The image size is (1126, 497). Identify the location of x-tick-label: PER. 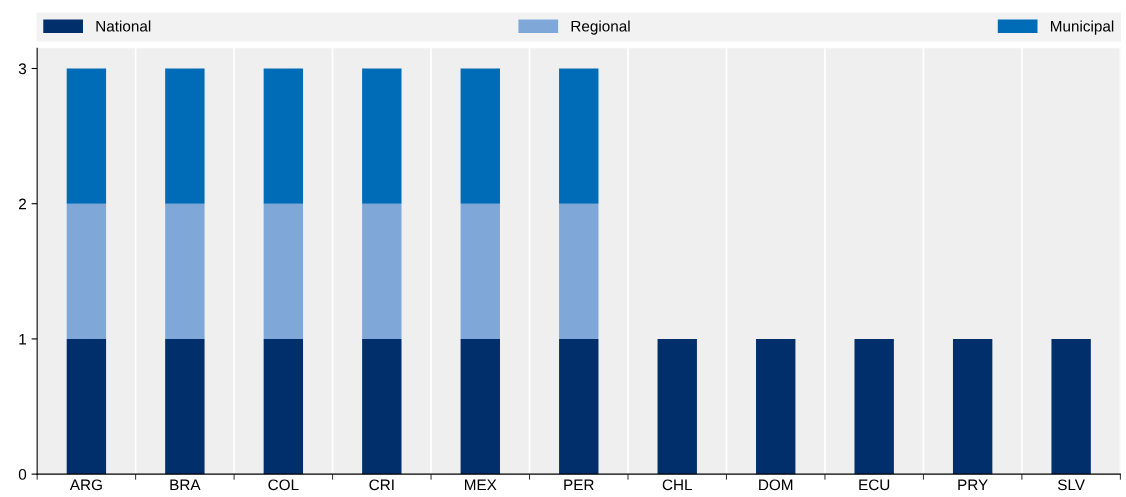
(579, 485).